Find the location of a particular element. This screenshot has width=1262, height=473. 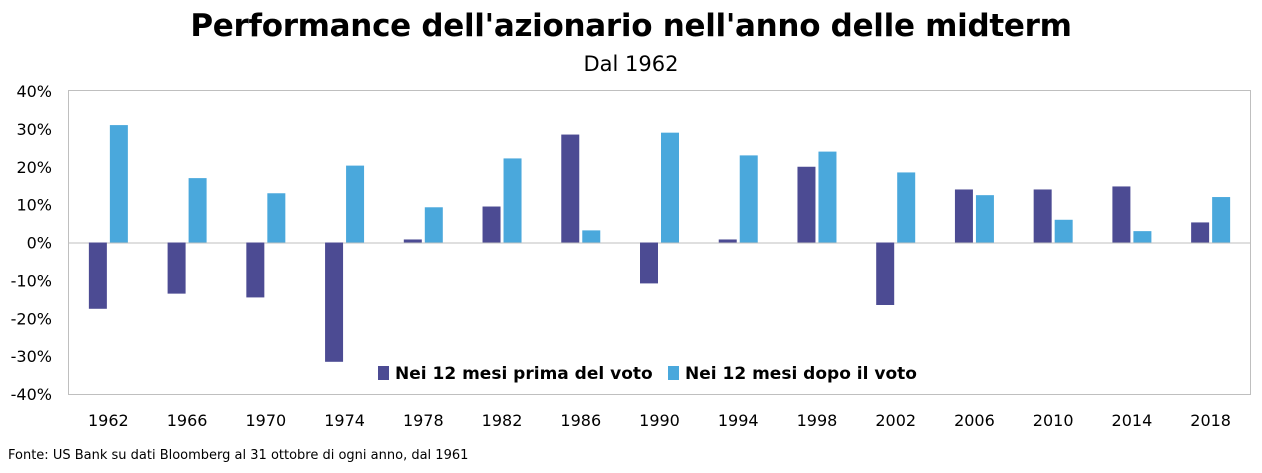

x-tick-label: 1962 is located at coordinates (108, 420).